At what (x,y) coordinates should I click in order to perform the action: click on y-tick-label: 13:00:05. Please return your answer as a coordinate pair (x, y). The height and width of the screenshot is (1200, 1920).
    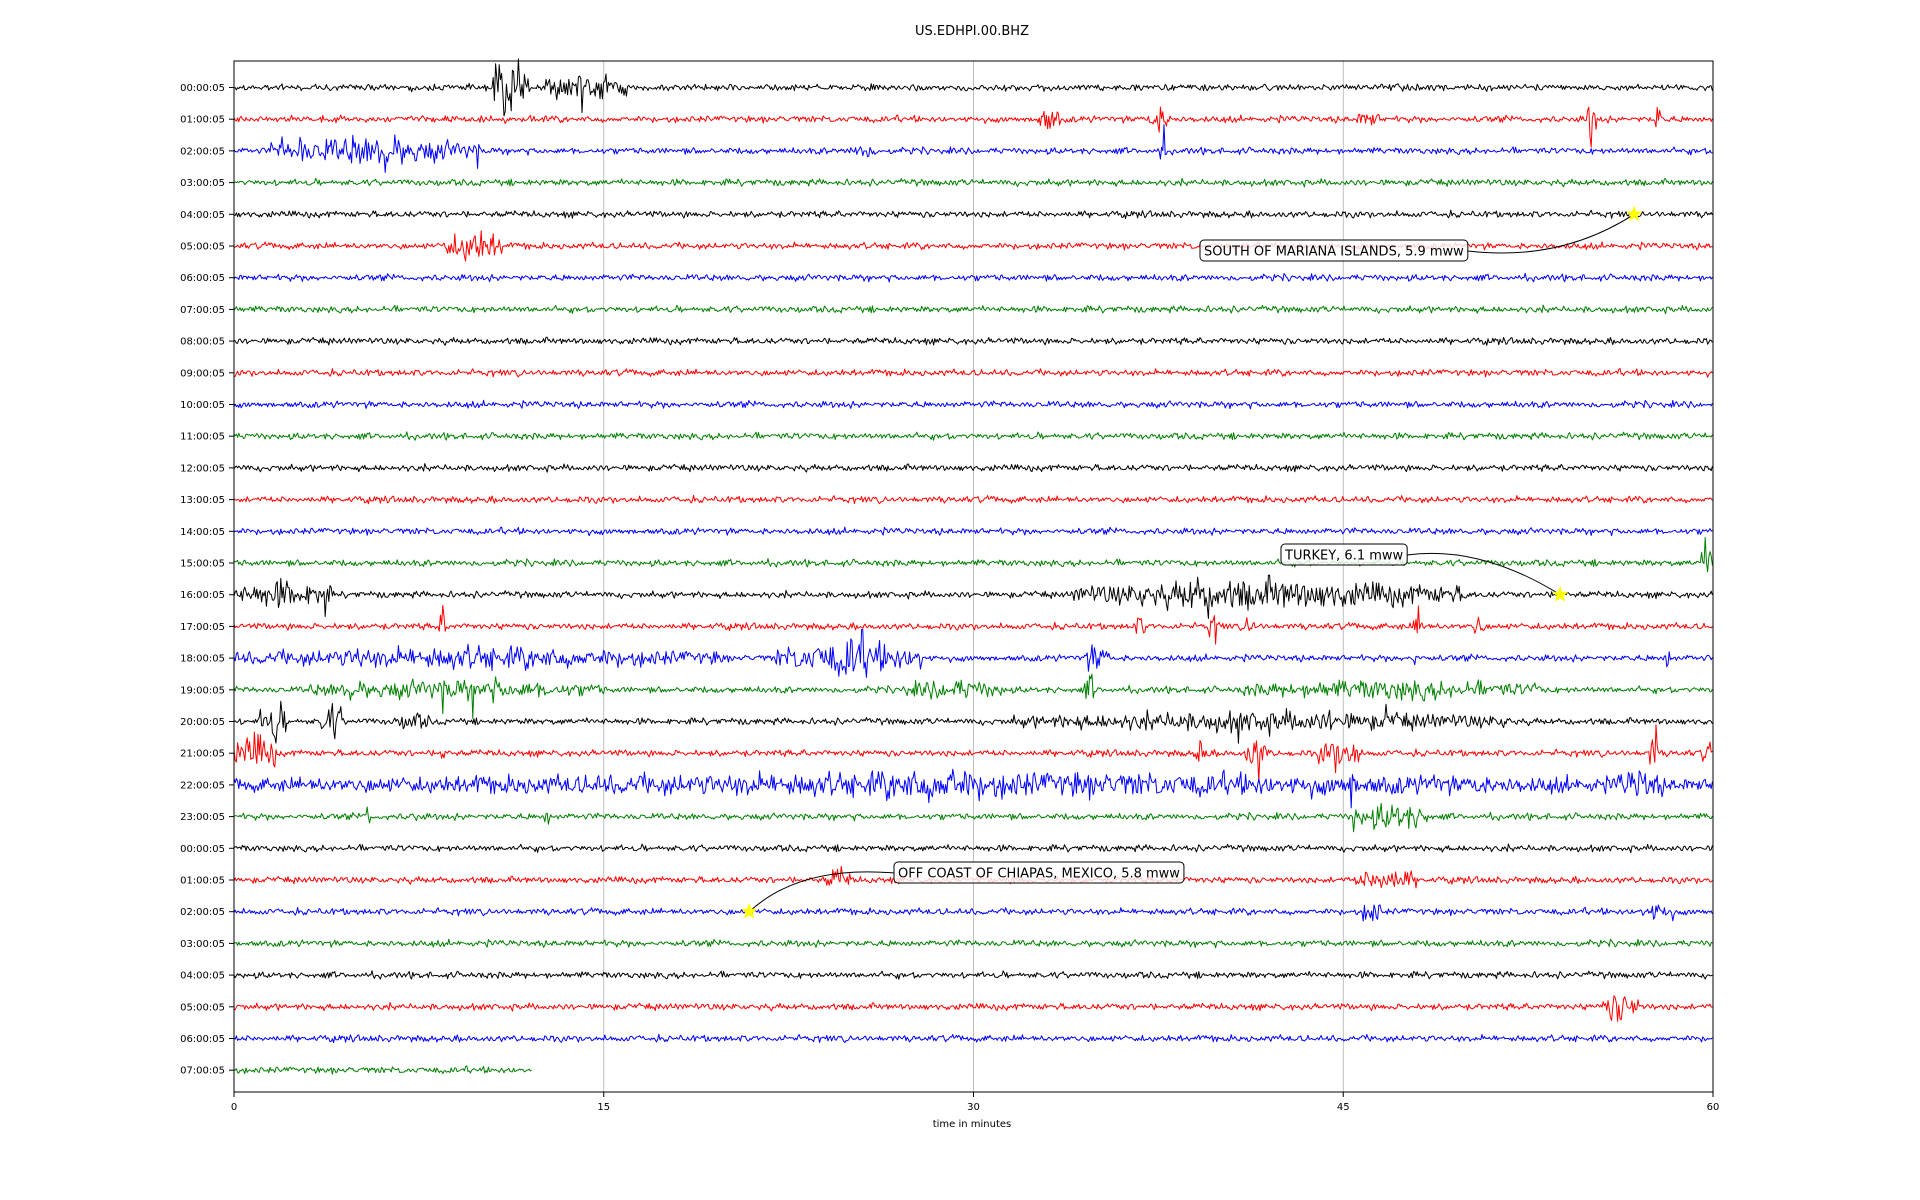
    Looking at the image, I should click on (202, 500).